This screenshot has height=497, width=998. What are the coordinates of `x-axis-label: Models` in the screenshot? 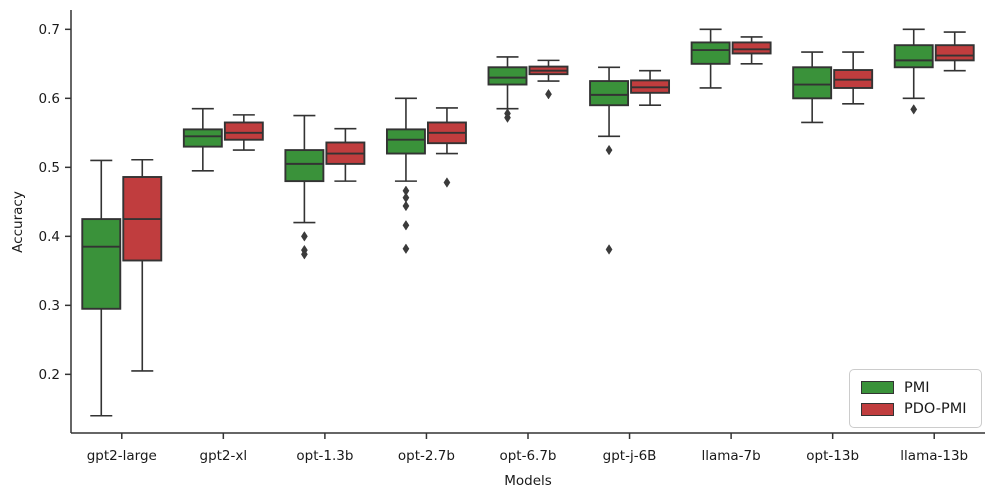 It's located at (528, 481).